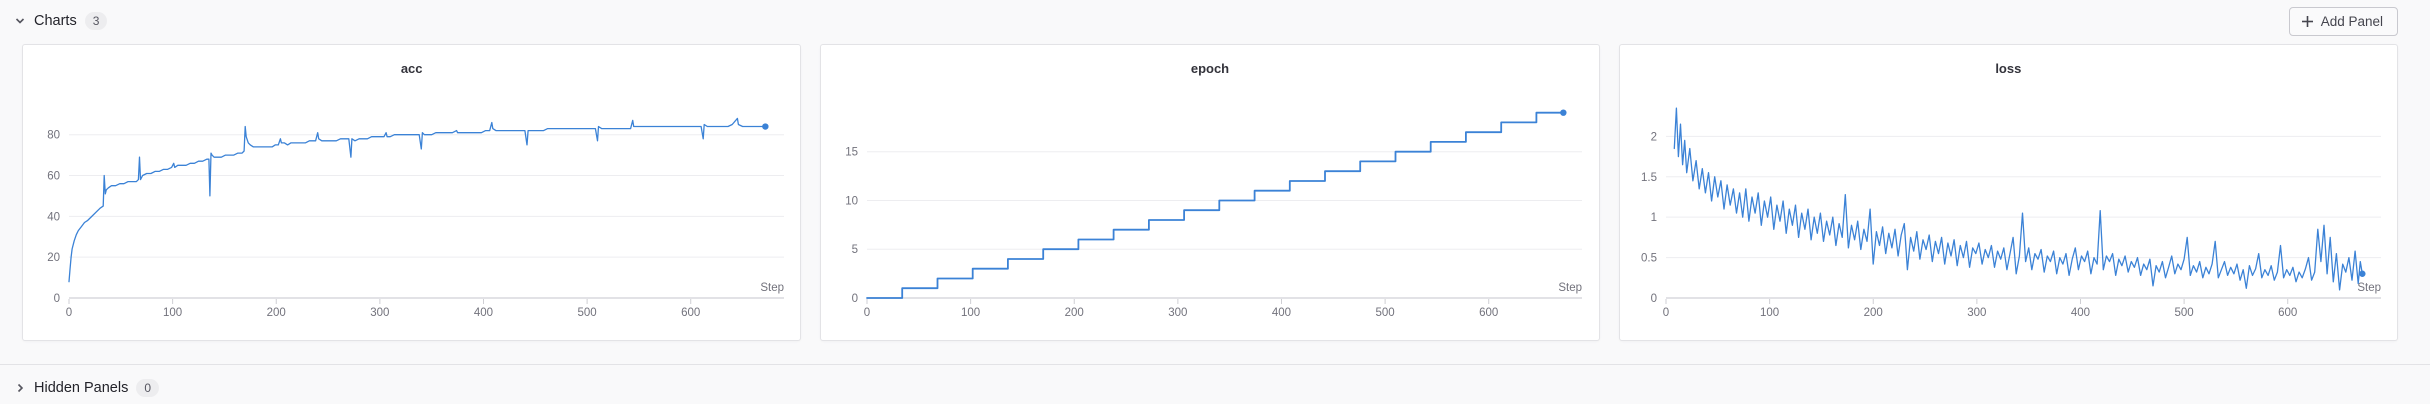 This screenshot has height=404, width=2430. I want to click on section-divider, so click(1215, 364).